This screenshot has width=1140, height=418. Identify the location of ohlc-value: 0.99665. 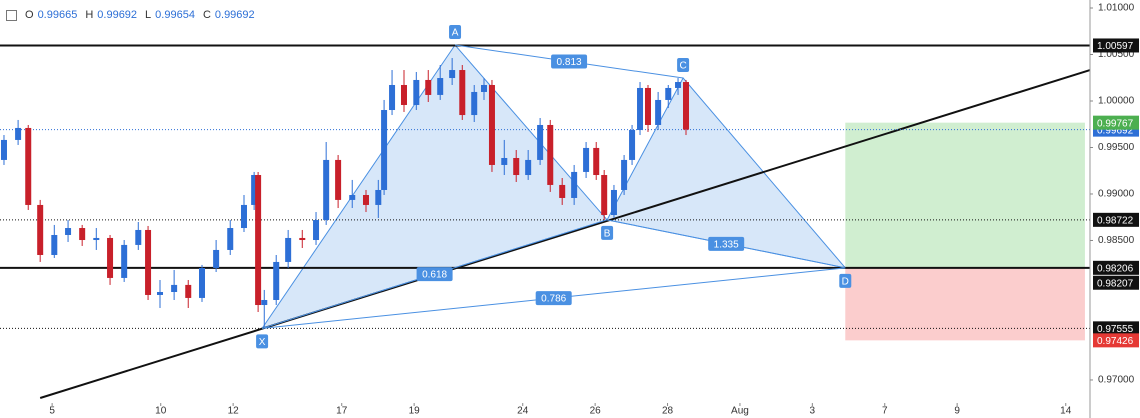
(57, 15).